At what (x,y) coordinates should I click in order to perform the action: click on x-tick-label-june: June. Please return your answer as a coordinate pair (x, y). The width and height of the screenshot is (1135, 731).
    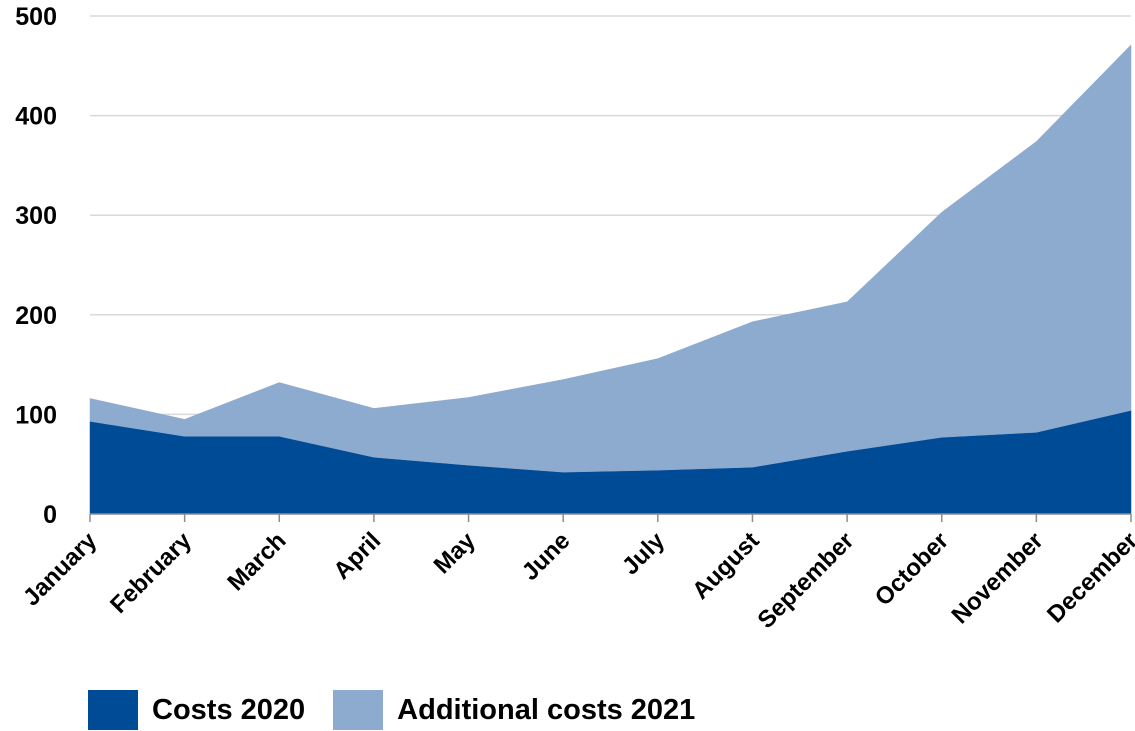
    Looking at the image, I should click on (546, 556).